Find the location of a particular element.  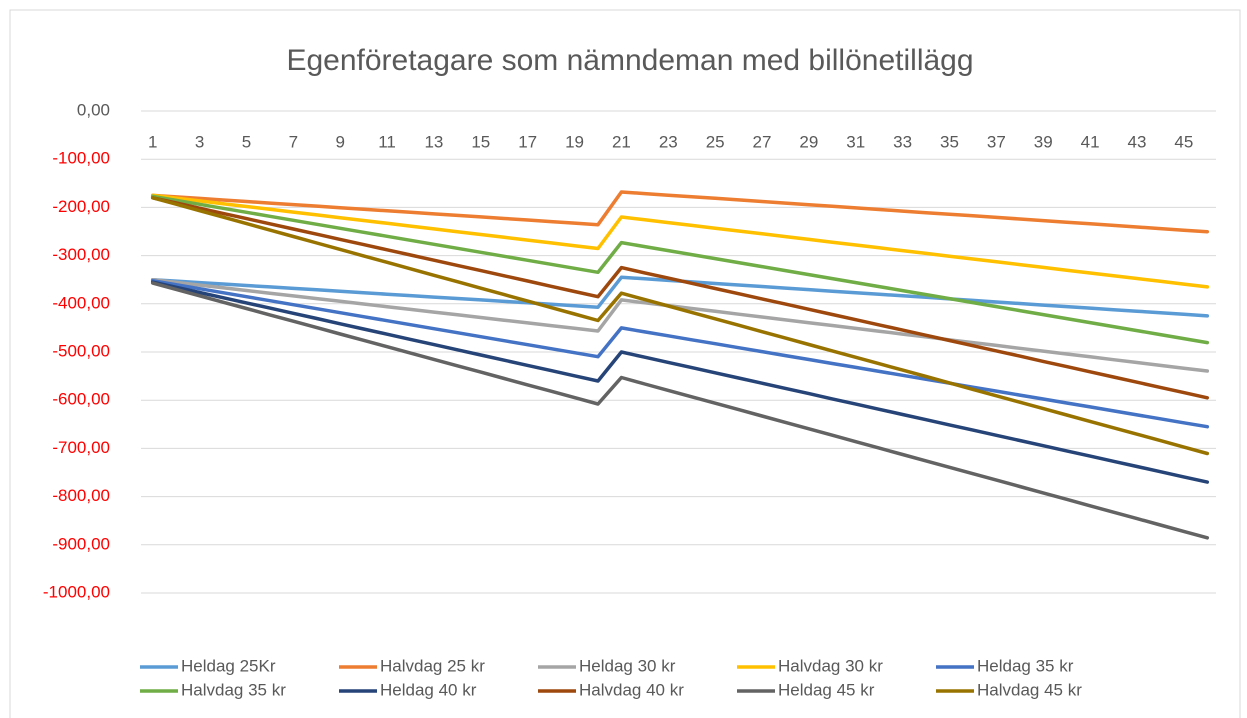

x-tick-label: 21 is located at coordinates (621, 141).